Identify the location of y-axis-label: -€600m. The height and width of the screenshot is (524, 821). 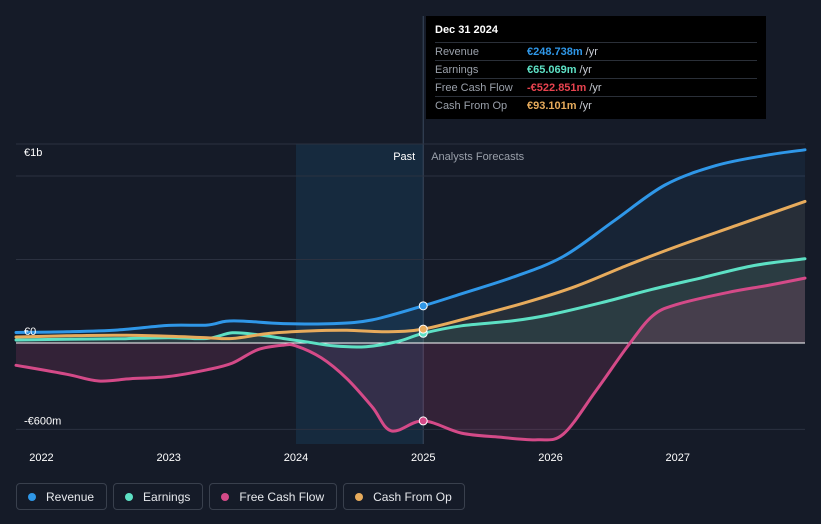
(42, 421).